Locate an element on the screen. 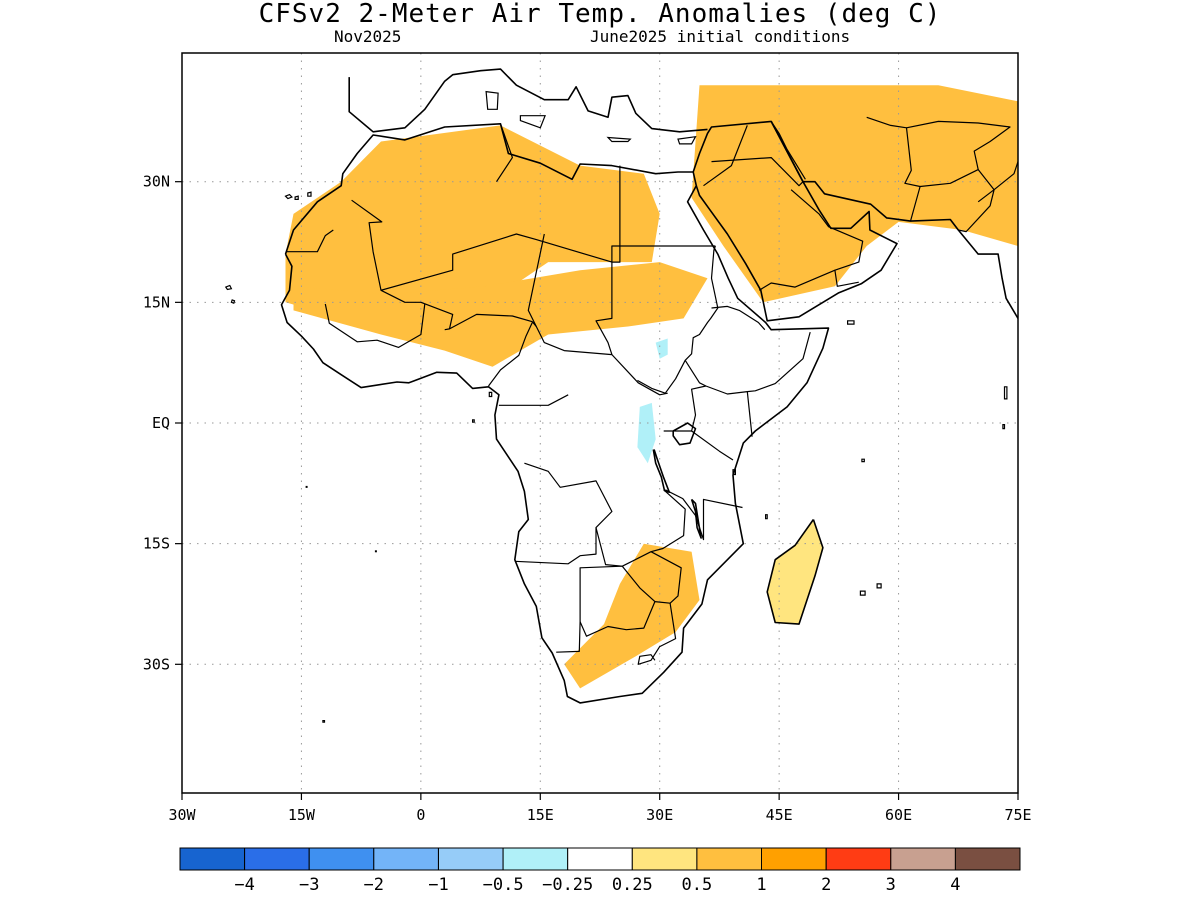 The width and height of the screenshot is (1200, 900). coastline-madagascar is located at coordinates (795, 572).